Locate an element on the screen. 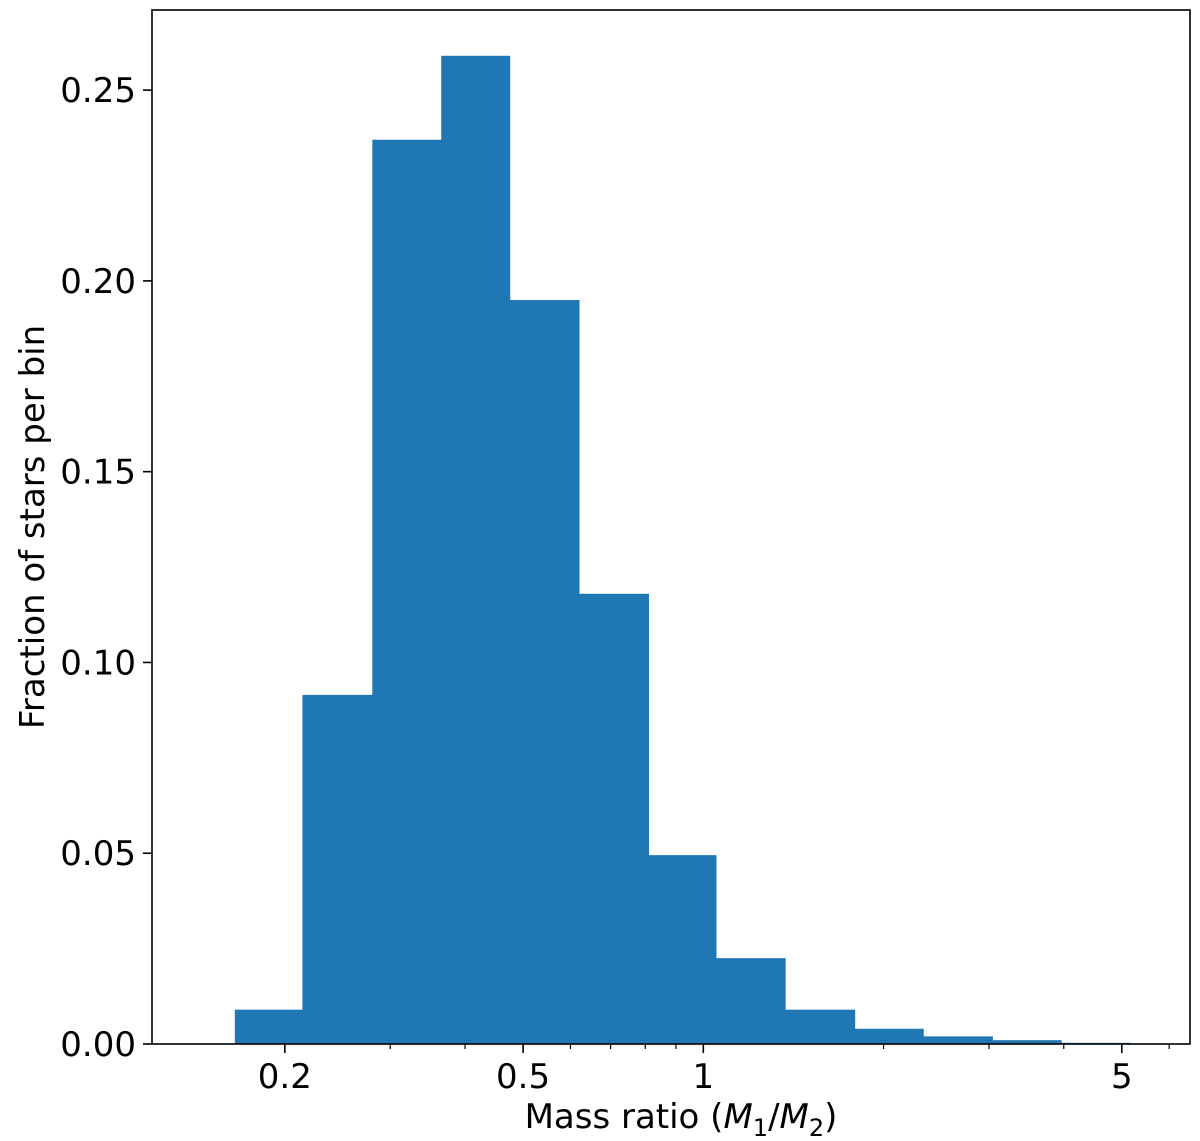 The image size is (1200, 1141). x-axis-label-prefix: Mass ratio ( is located at coordinates (624, 1117).